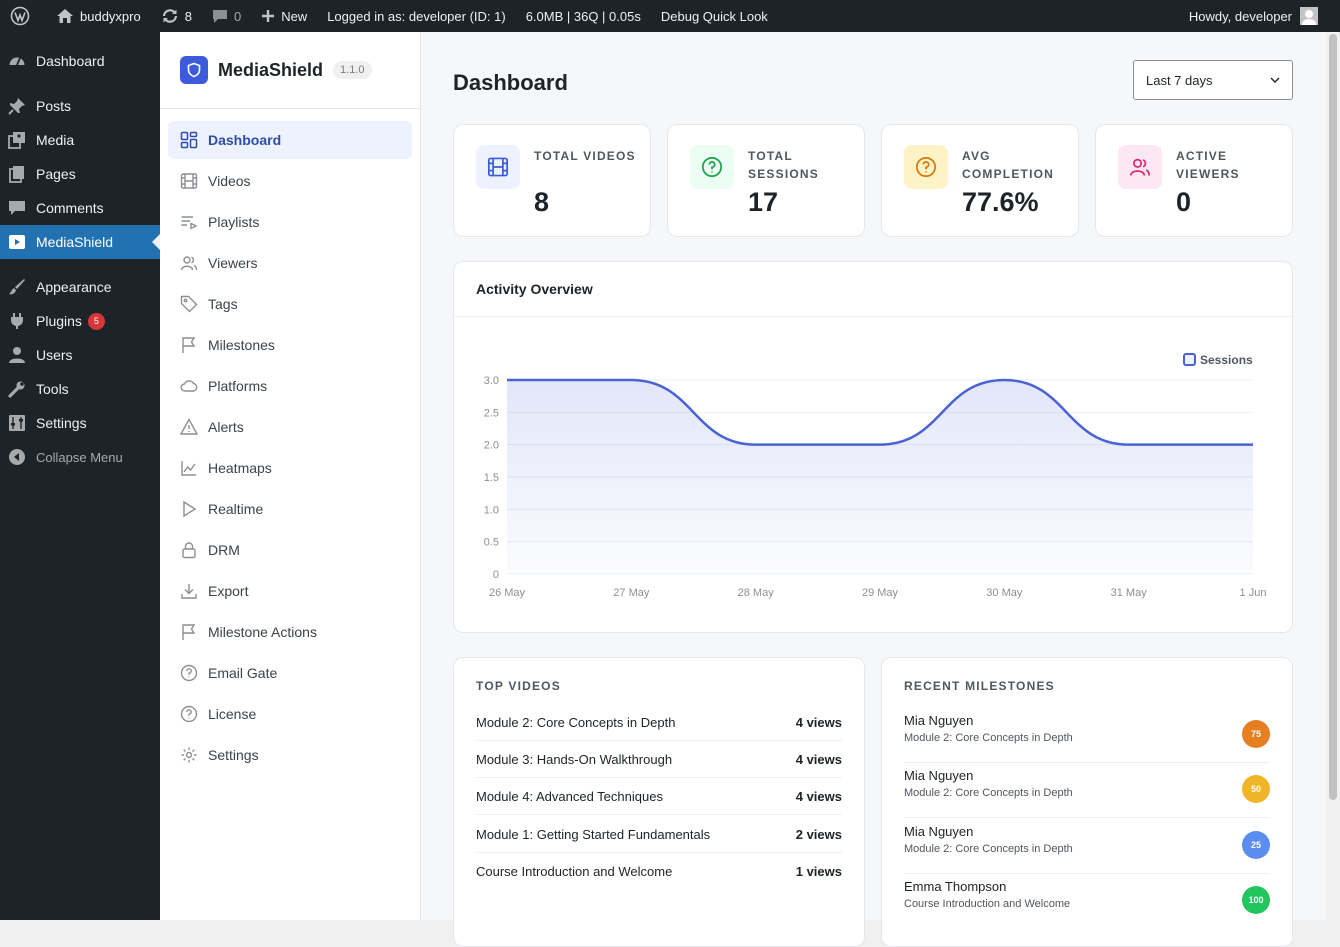 The width and height of the screenshot is (1340, 947). I want to click on my-account-menu: Howdy, developer, so click(1259, 16).